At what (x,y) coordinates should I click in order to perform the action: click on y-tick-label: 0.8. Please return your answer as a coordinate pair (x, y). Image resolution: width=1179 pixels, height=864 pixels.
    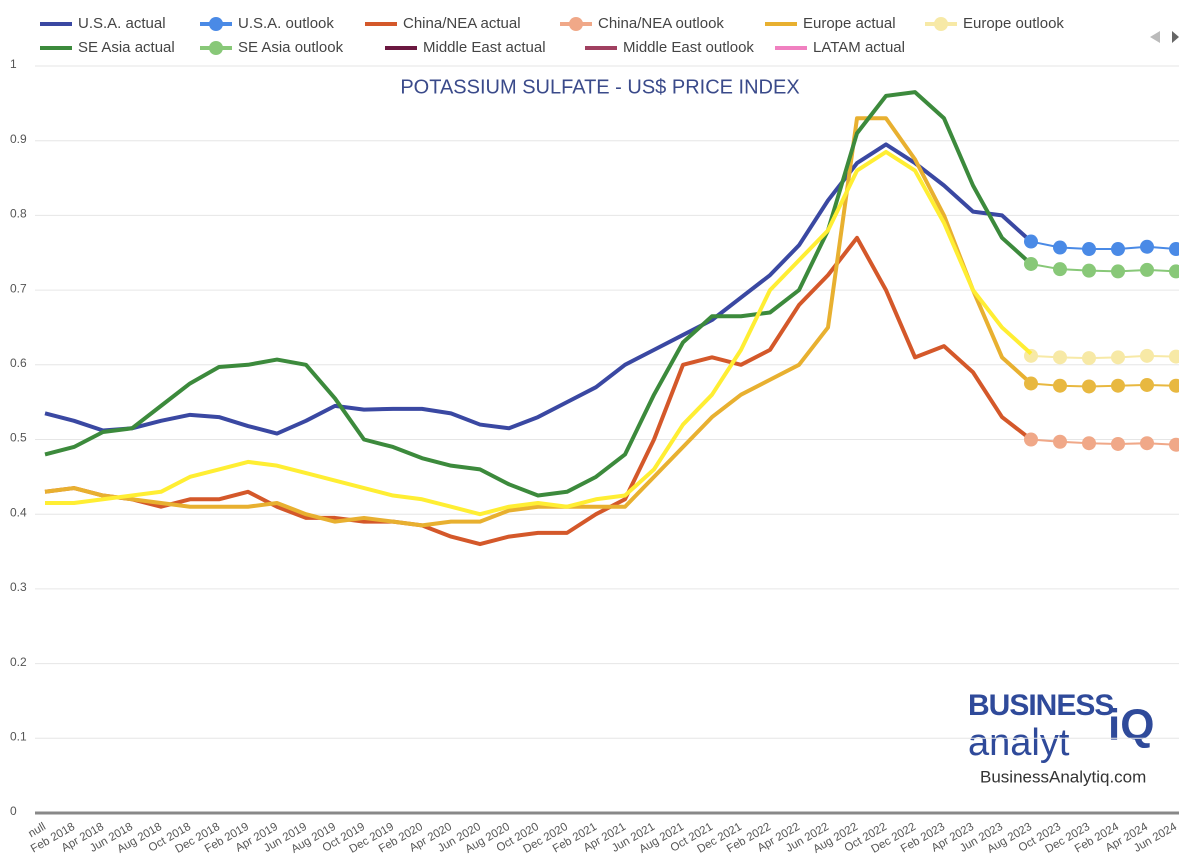
    Looking at the image, I should click on (18, 214).